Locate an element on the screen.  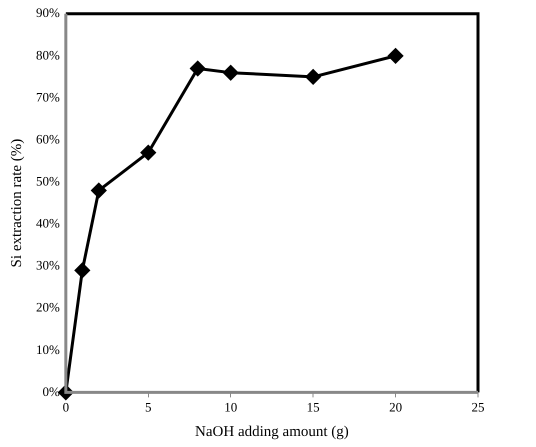
y-tick-label: 40% is located at coordinates (48, 223).